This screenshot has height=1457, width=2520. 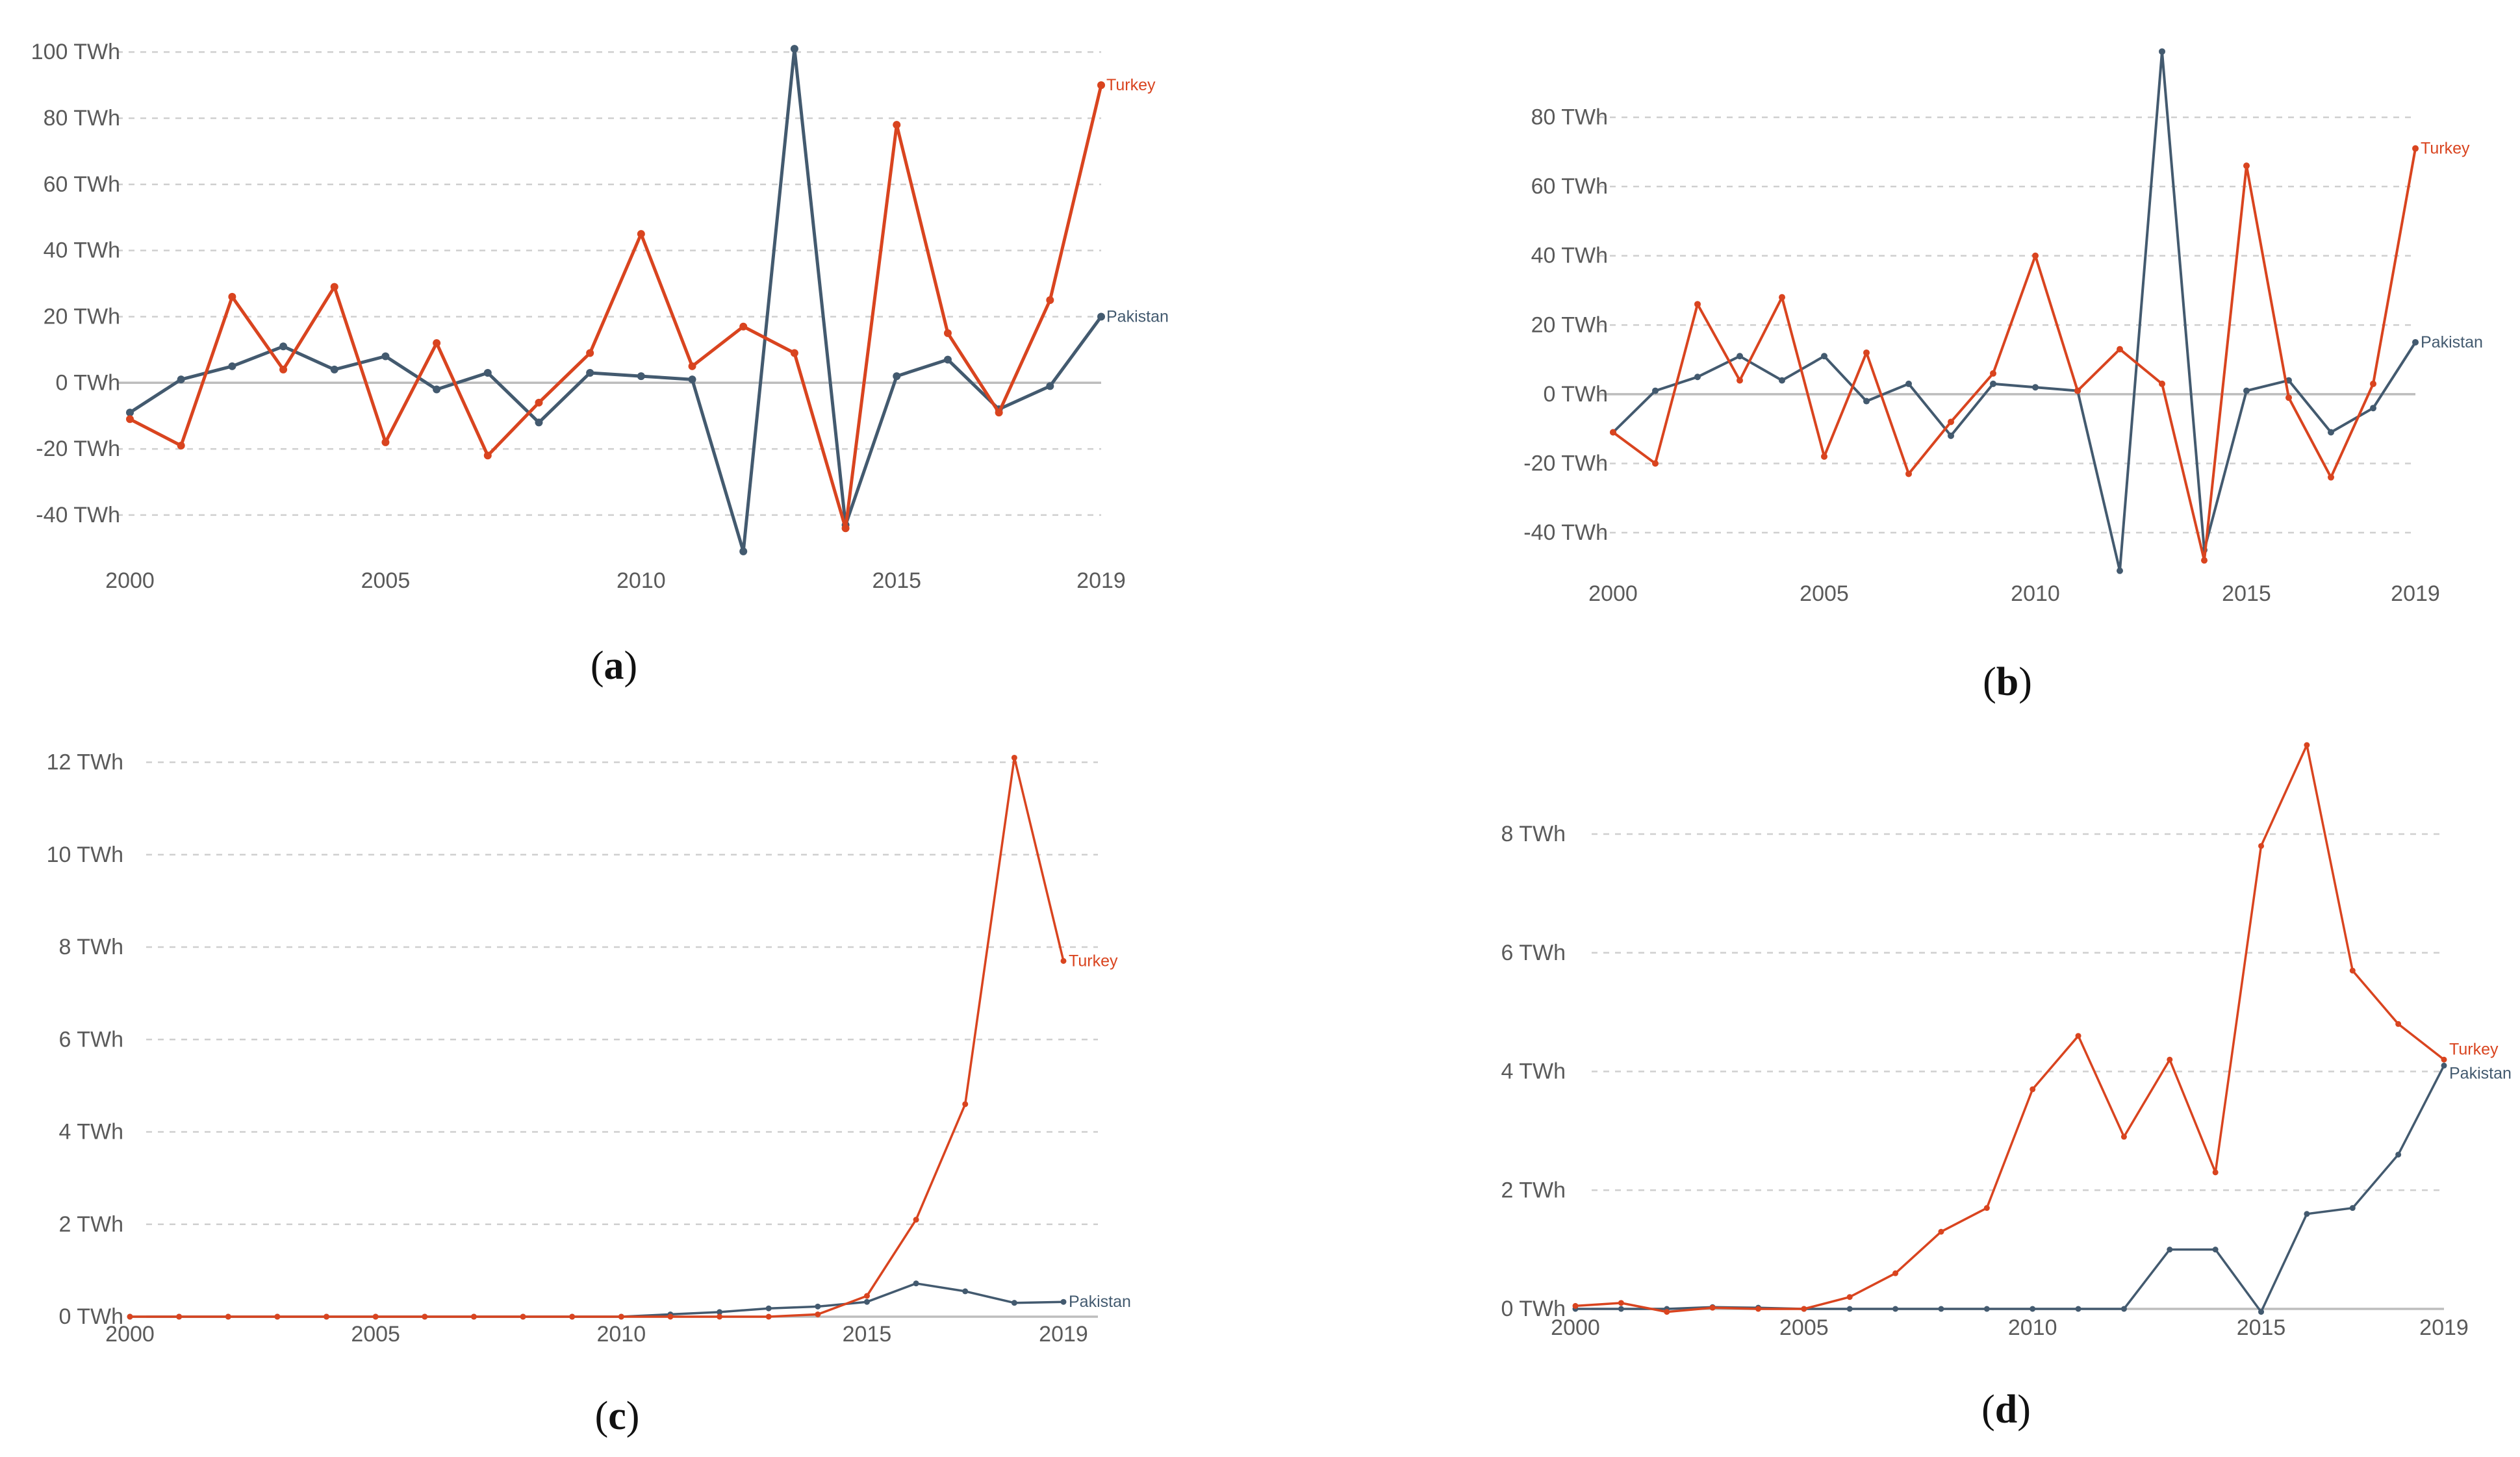 What do you see at coordinates (376, 1334) in the screenshot?
I see `x-tick-label: 2005` at bounding box center [376, 1334].